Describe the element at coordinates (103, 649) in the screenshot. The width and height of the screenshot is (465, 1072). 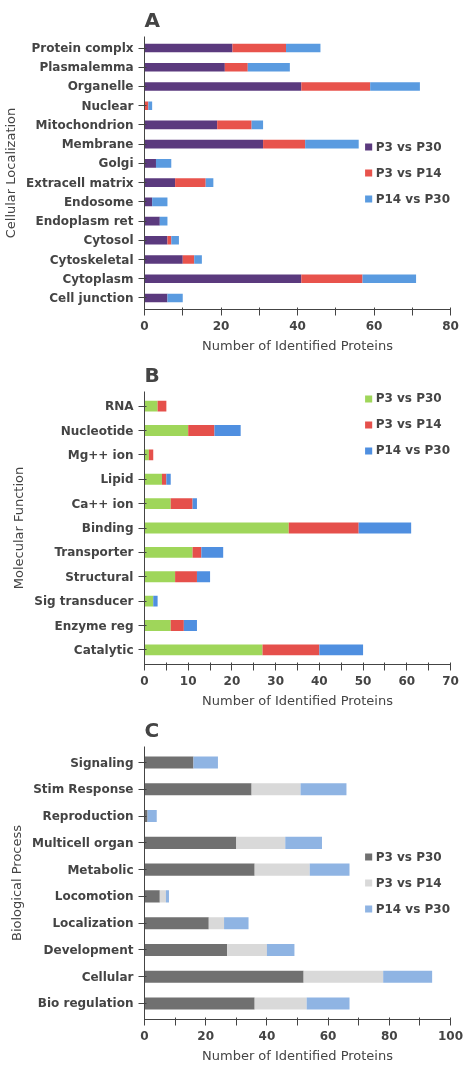
I see `y-tick-label: Catalytic` at that location.